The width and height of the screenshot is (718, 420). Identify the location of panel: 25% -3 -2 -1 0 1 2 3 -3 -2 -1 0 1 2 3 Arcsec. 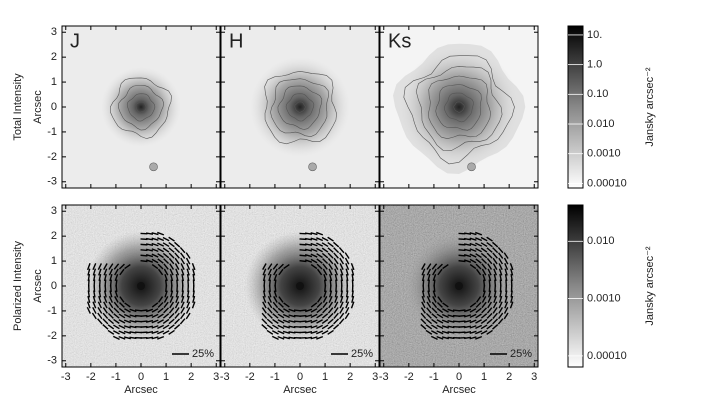
(133, 300).